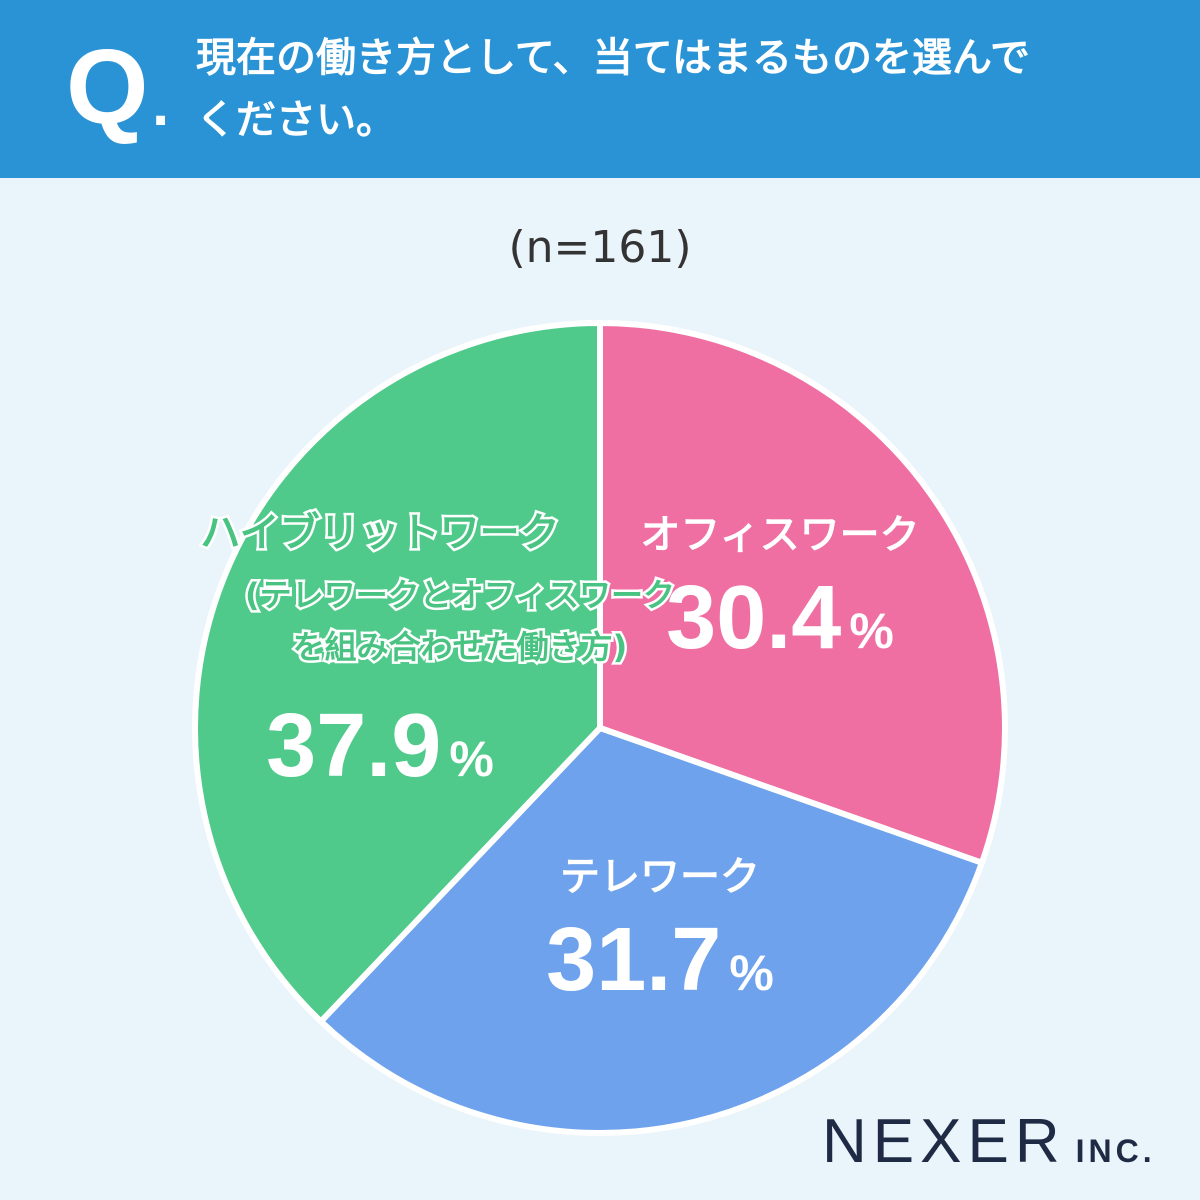  Describe the element at coordinates (779, 535) in the screenshot. I see `slice-label-office: オフィスワーク` at that location.